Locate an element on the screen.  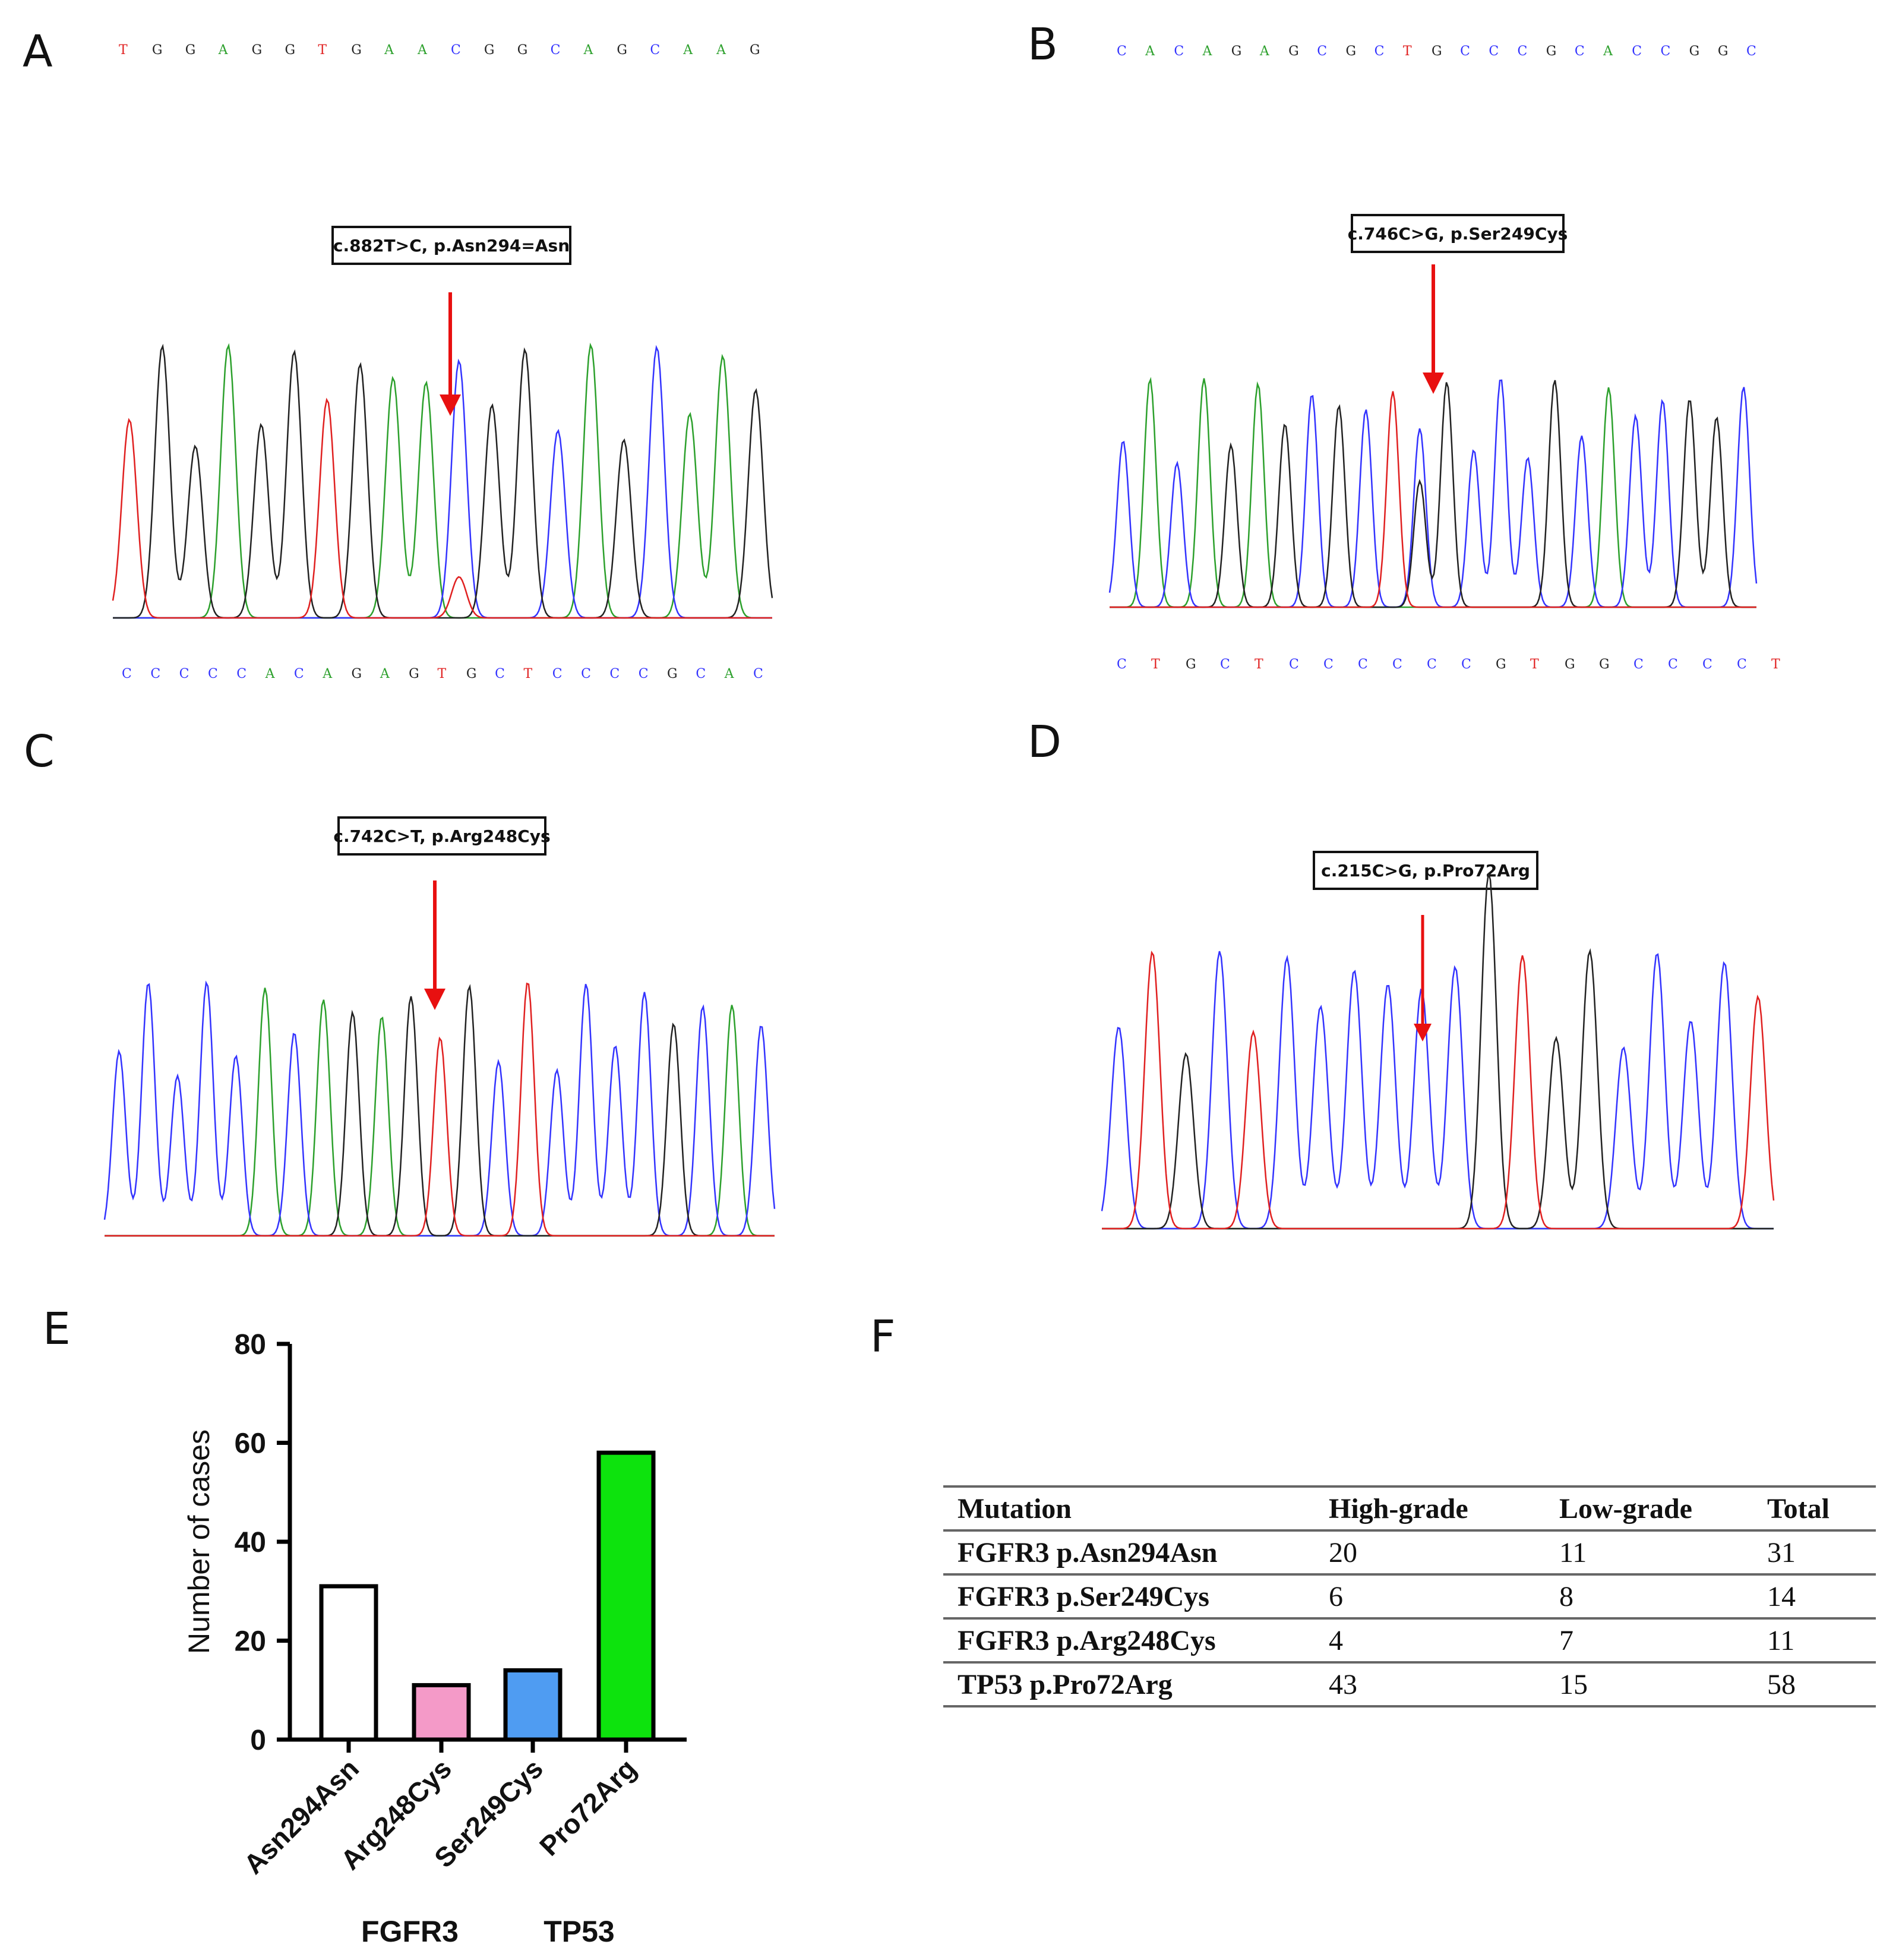
cell-low-grade: 11 is located at coordinates (1573, 1552).